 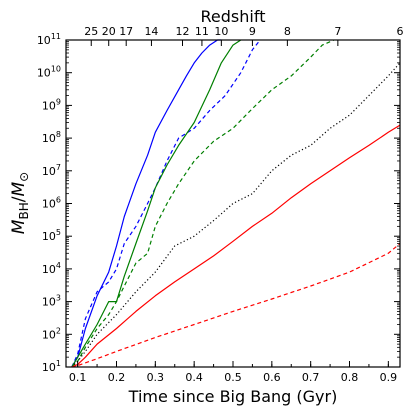 What do you see at coordinates (350, 377) in the screenshot?
I see `x-tick-label: 0.8` at bounding box center [350, 377].